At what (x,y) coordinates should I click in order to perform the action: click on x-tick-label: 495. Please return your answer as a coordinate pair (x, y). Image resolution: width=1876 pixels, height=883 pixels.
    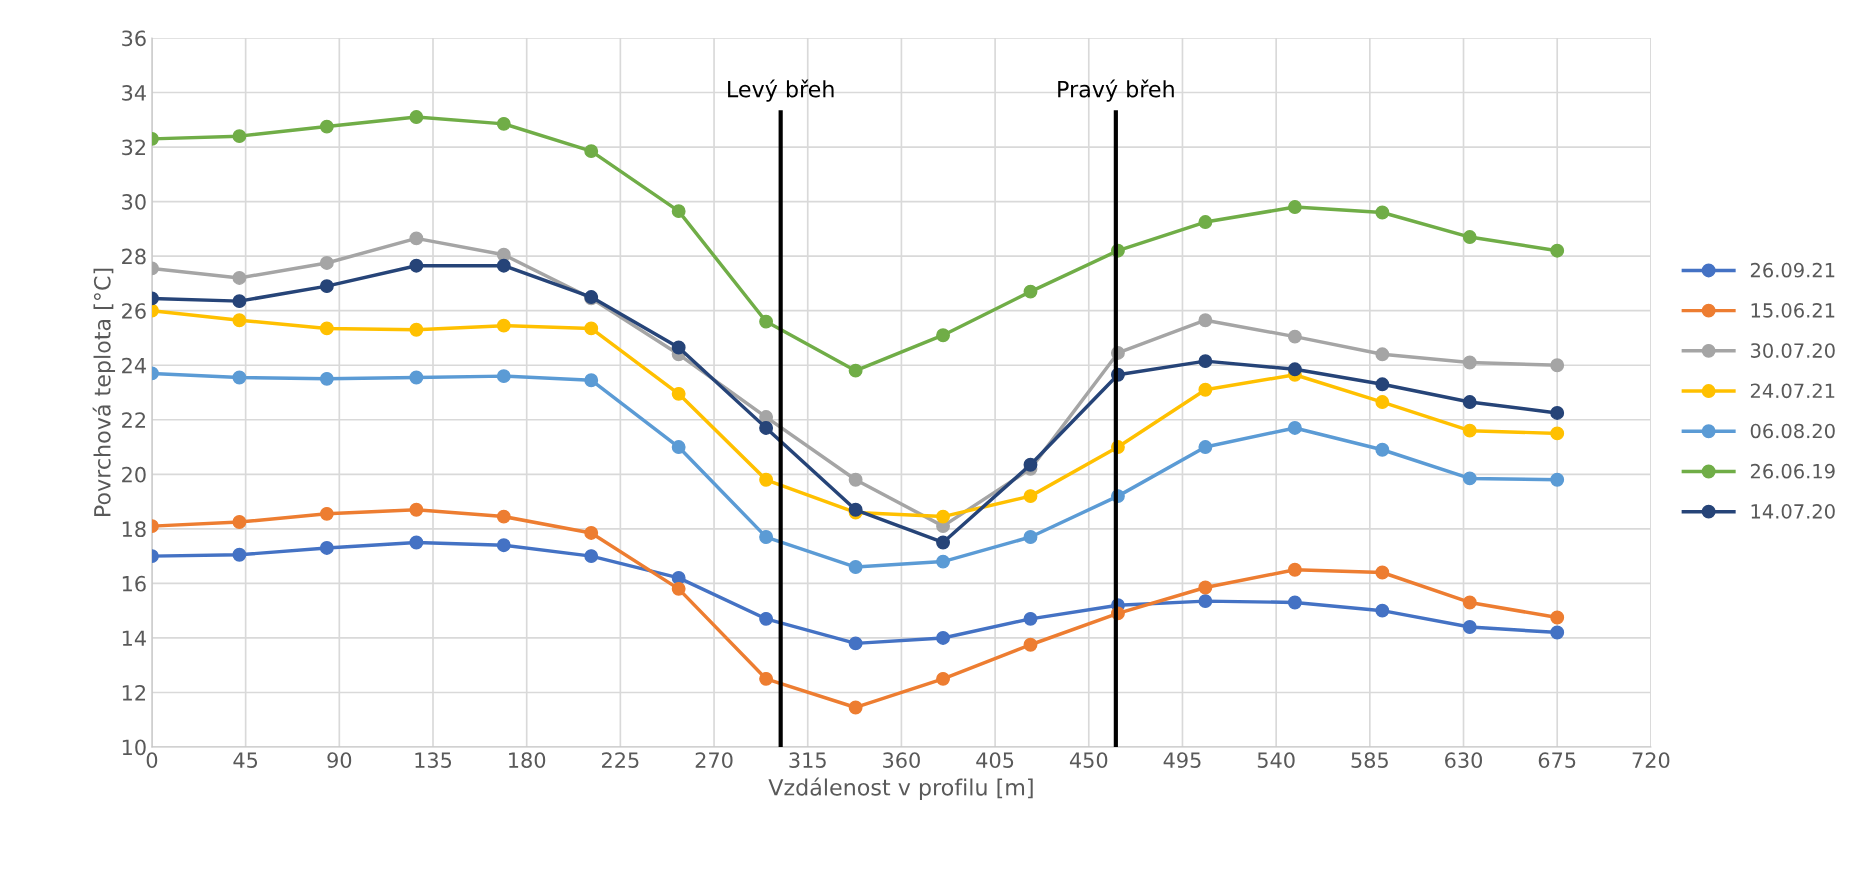
    Looking at the image, I should click on (1182, 760).